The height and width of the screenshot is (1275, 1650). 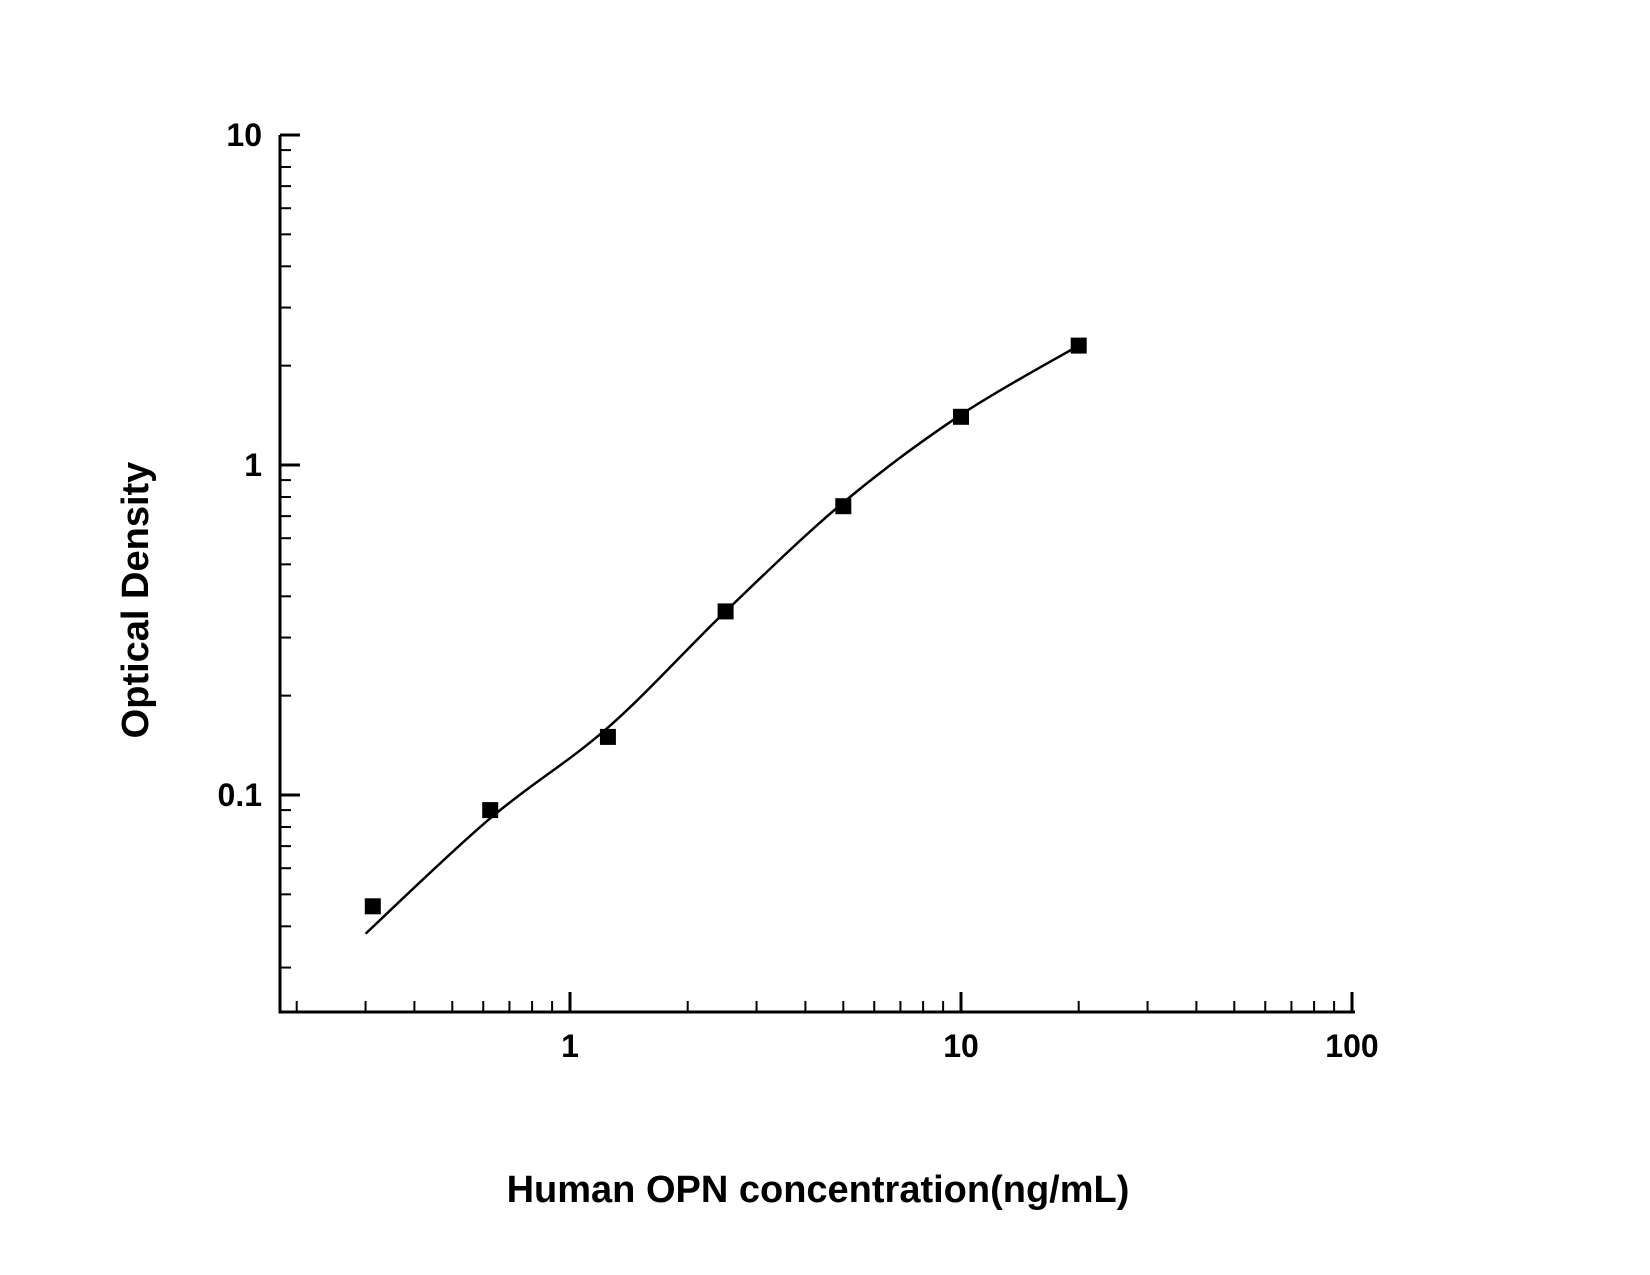 What do you see at coordinates (570, 1046) in the screenshot?
I see `x-tick-label: 1` at bounding box center [570, 1046].